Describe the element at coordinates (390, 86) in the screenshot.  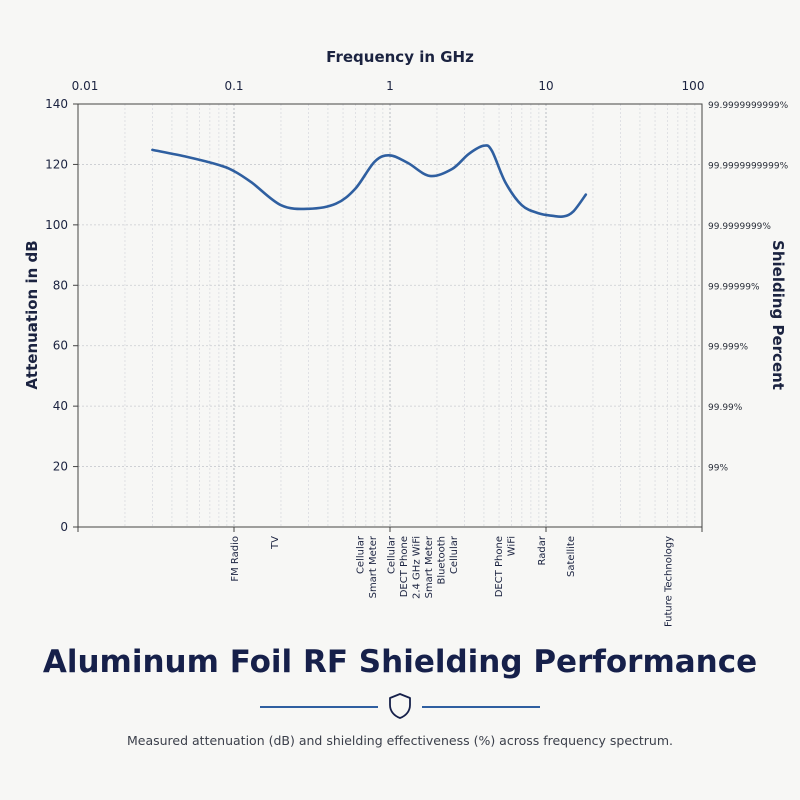
I see `x-tick-label: 1` at that location.